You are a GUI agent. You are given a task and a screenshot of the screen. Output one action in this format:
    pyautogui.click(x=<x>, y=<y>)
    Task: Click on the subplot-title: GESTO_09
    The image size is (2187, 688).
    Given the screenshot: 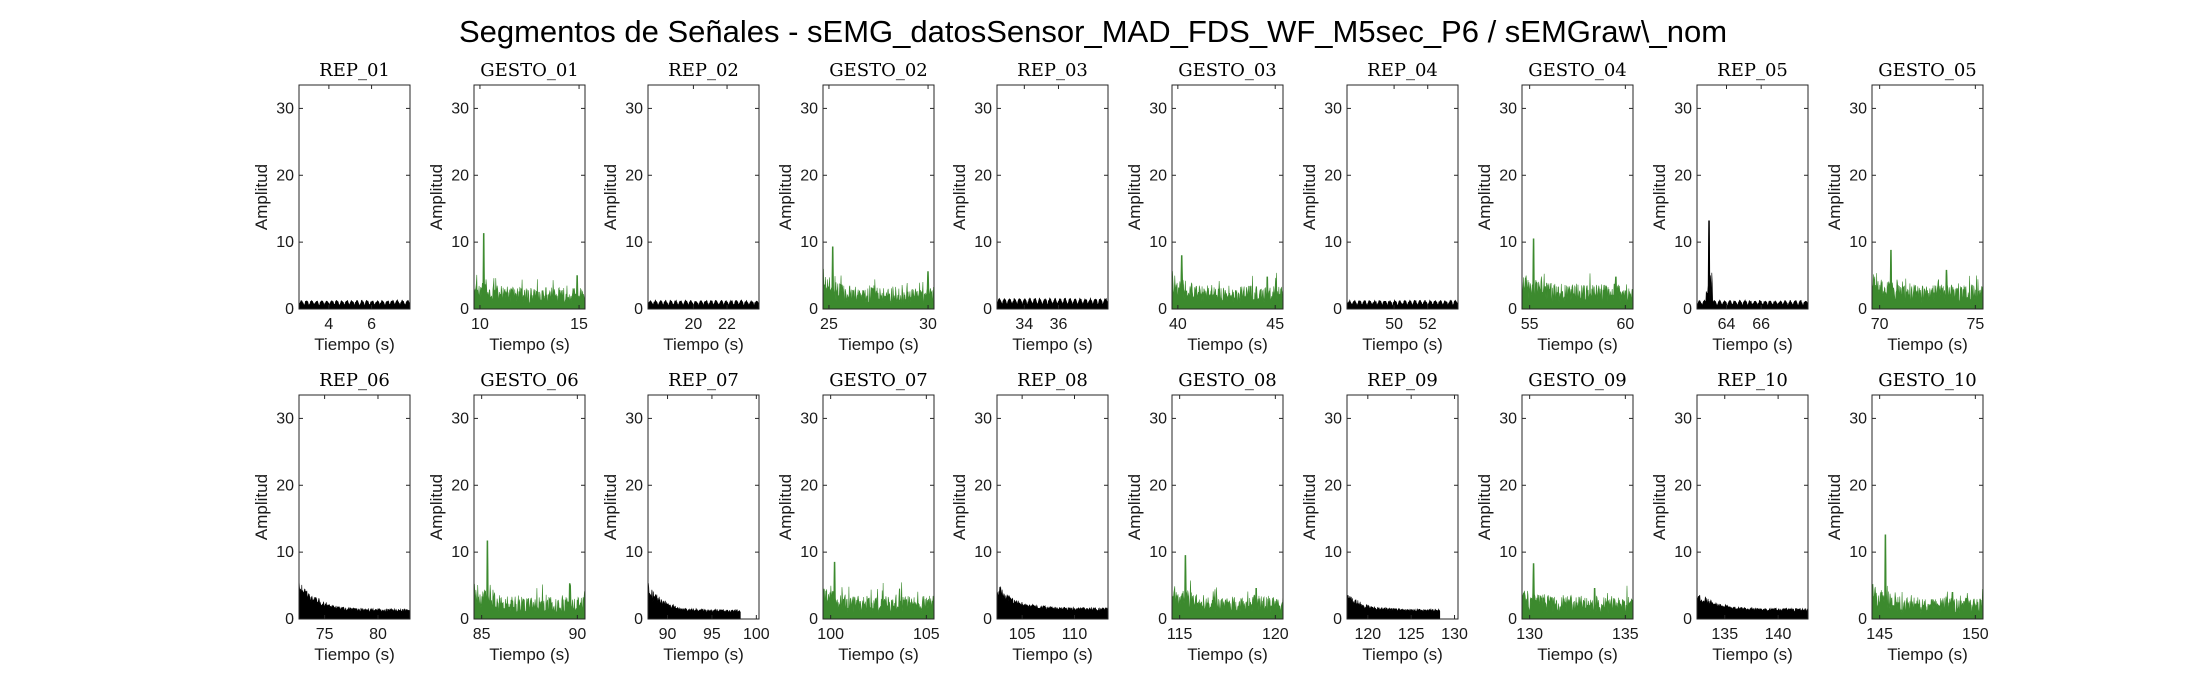 What is the action you would take?
    pyautogui.click(x=1577, y=380)
    